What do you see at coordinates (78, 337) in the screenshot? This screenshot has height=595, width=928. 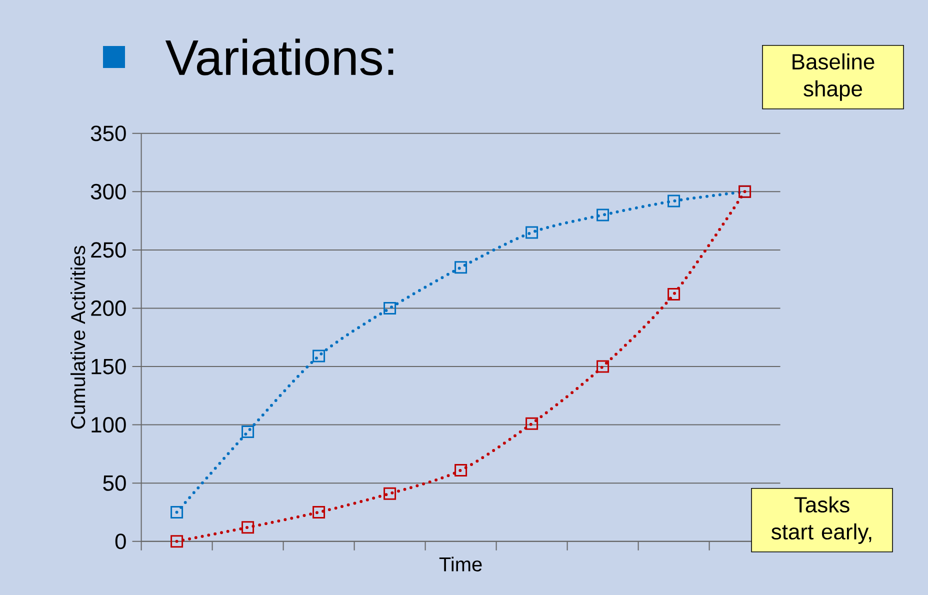 I see `y-axis-title: Cumulative Activities` at bounding box center [78, 337].